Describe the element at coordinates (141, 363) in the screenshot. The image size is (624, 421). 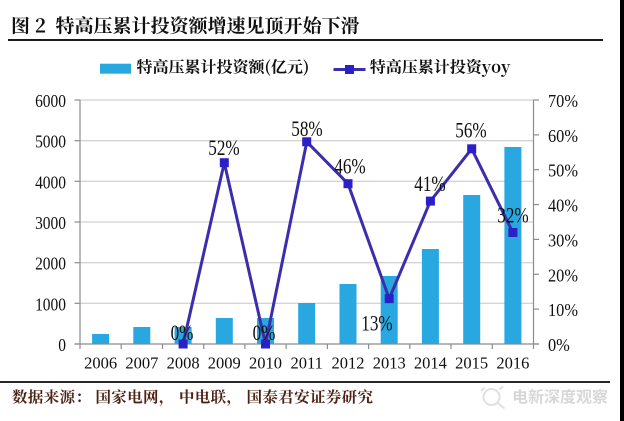
I see `svg-text: 2007` at that location.